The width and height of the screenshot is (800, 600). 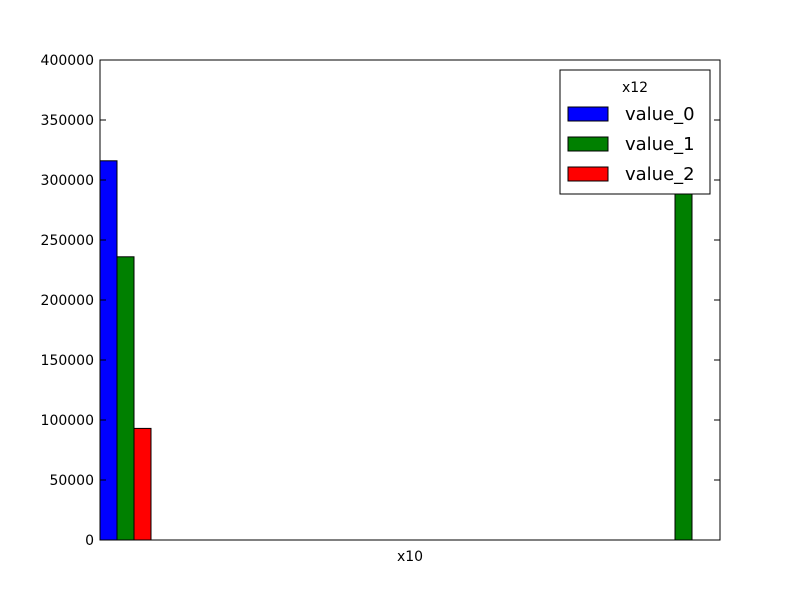 I want to click on legend-label-value_1: value_1, so click(x=660, y=144).